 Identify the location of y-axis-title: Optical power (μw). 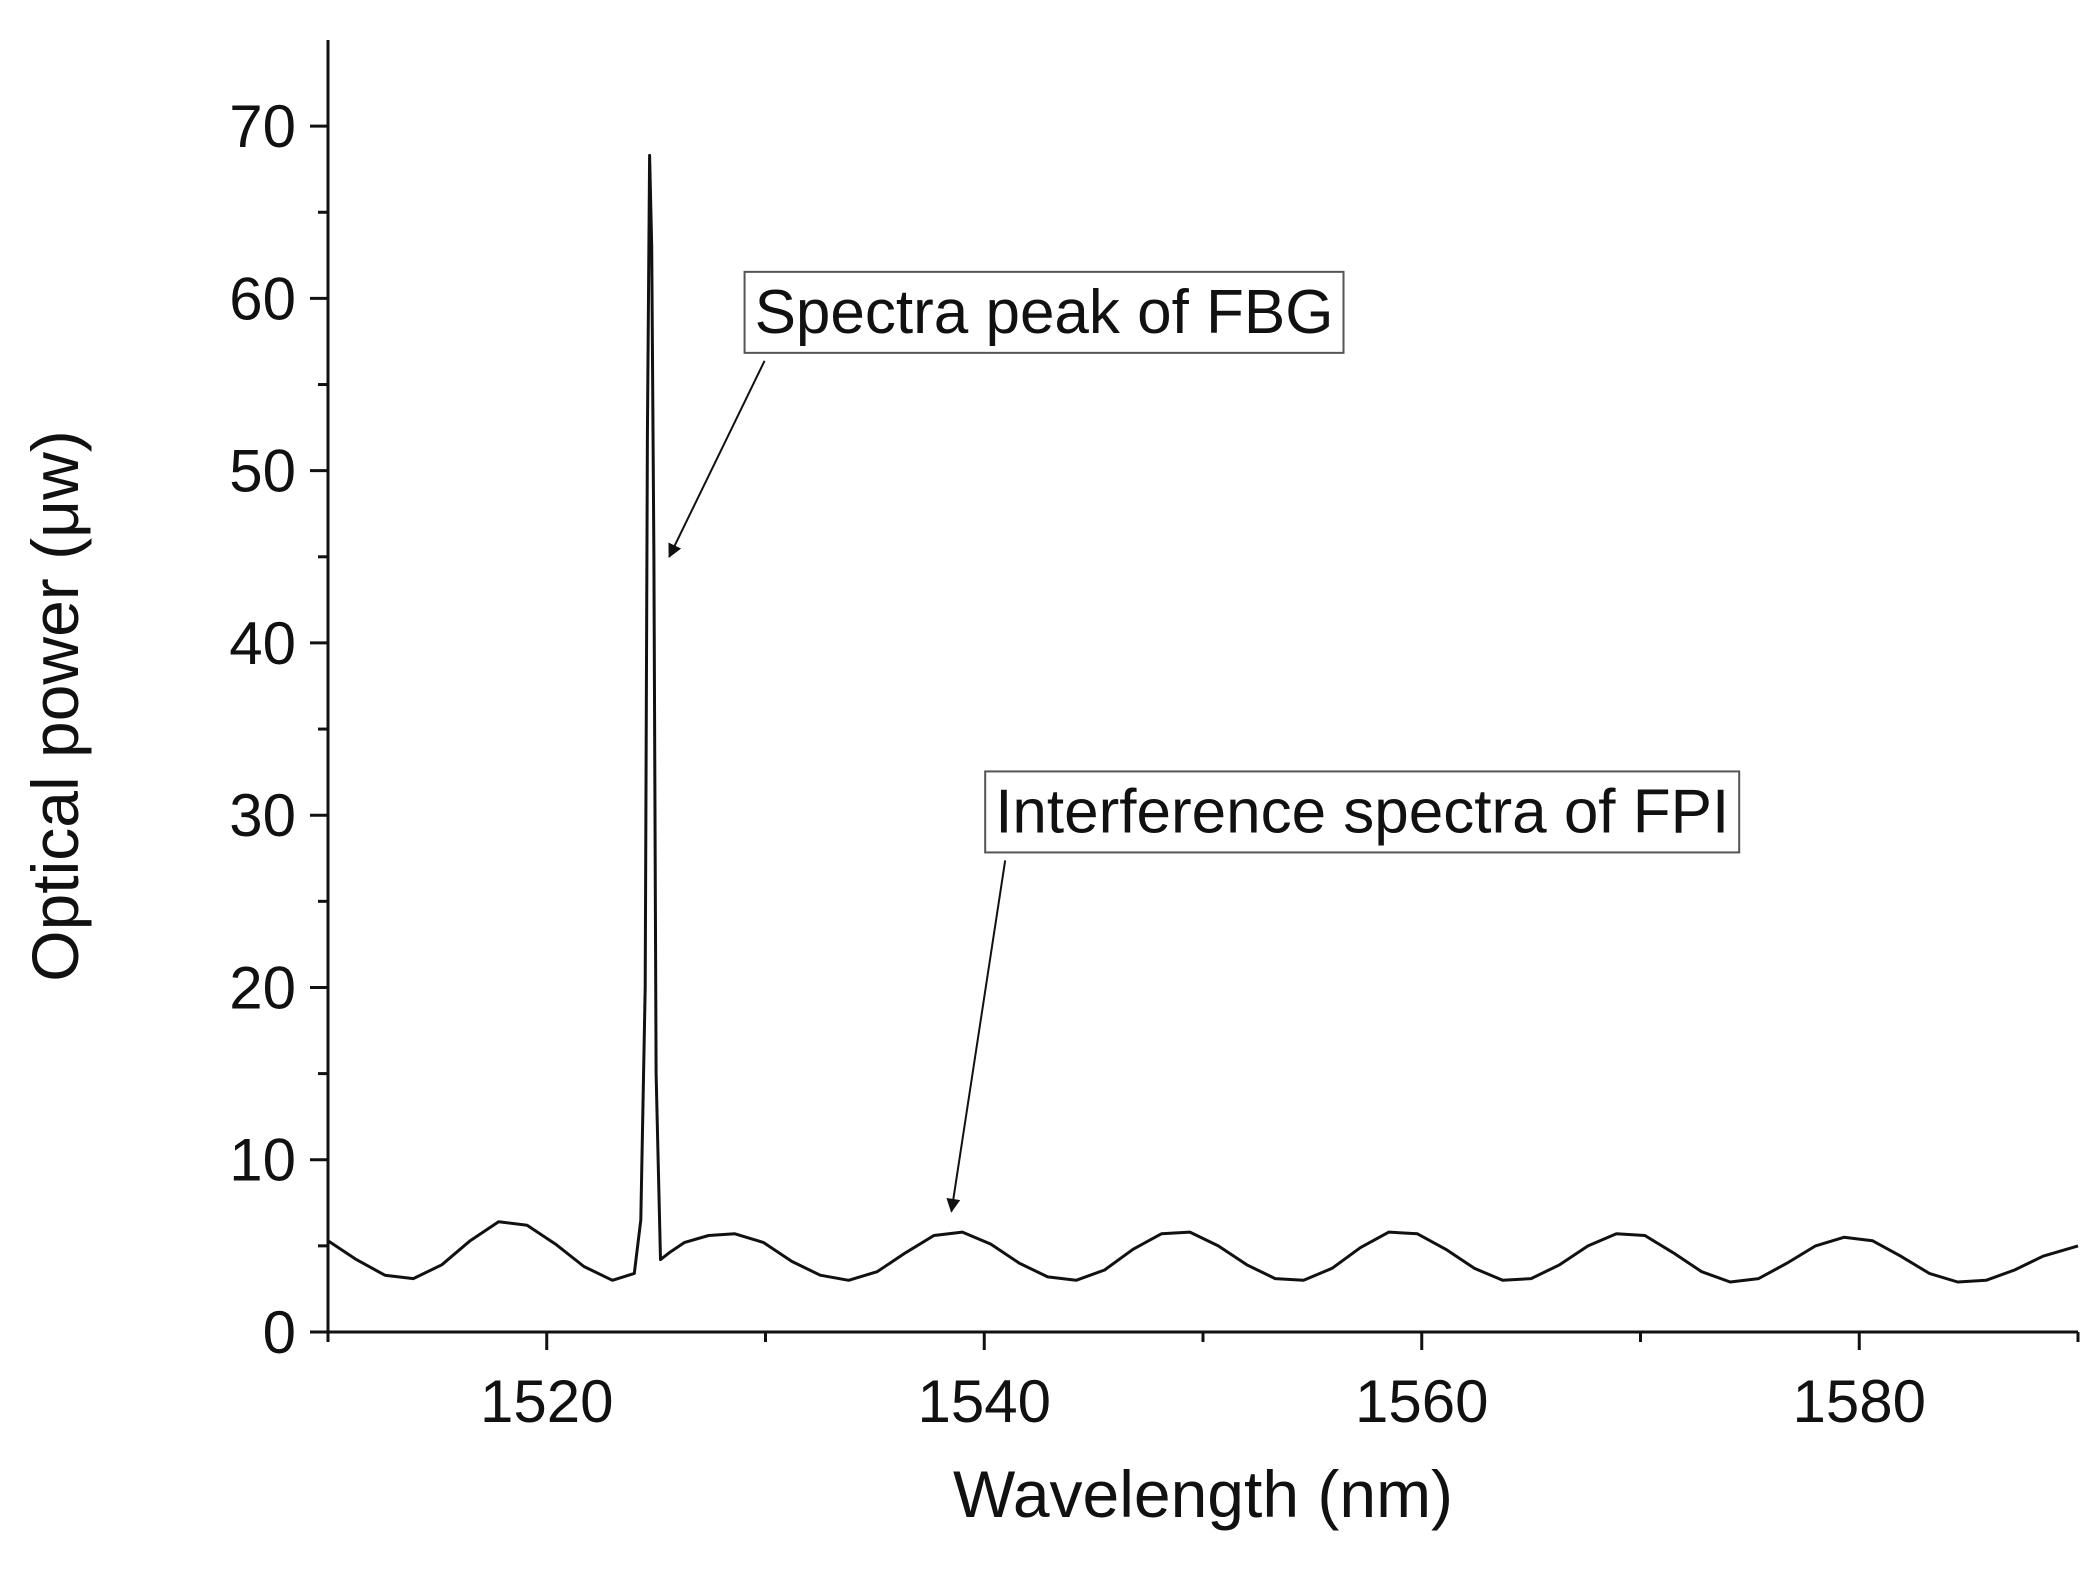
(55, 706).